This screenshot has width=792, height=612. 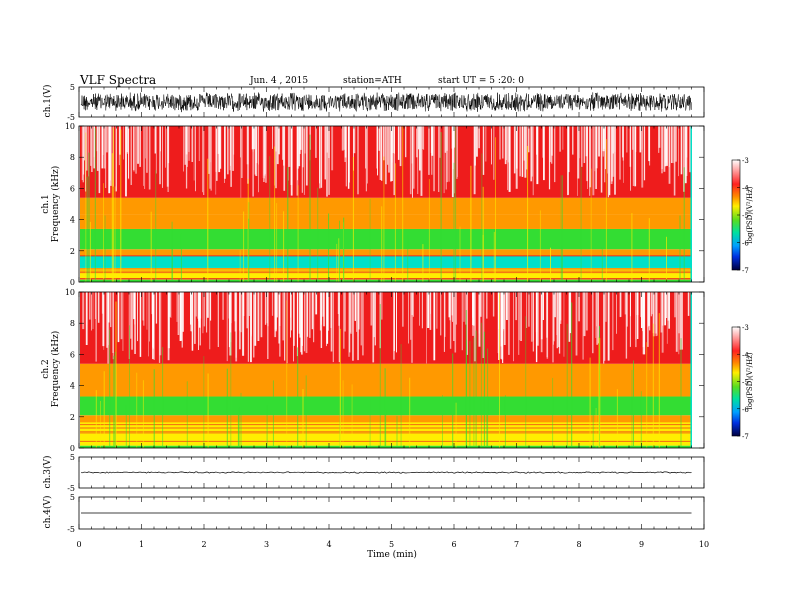 What do you see at coordinates (745, 383) in the screenshot?
I see `colorbar-tick-label: -5` at bounding box center [745, 383].